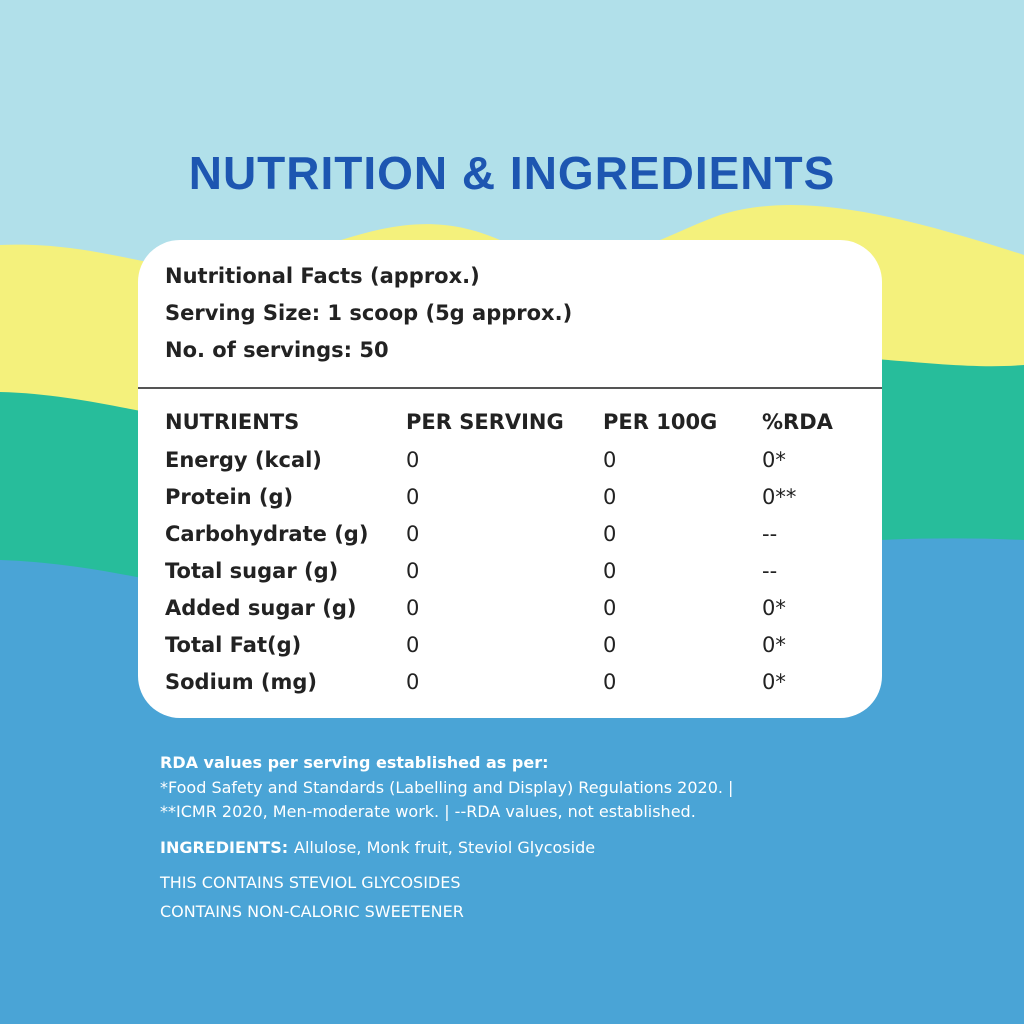 Image resolution: width=1024 pixels, height=1024 pixels. What do you see at coordinates (369, 313) in the screenshot?
I see `card-line: Serving Size: 1 scoop (5g approx.)` at bounding box center [369, 313].